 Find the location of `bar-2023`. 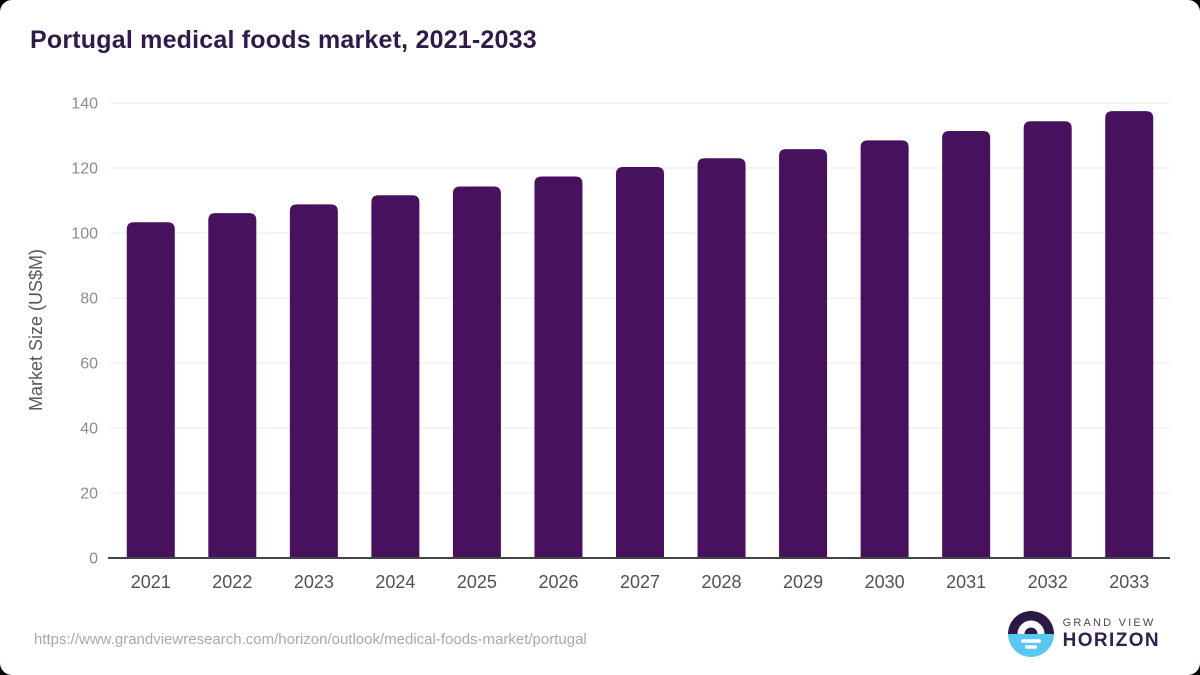

bar-2023 is located at coordinates (313, 381).